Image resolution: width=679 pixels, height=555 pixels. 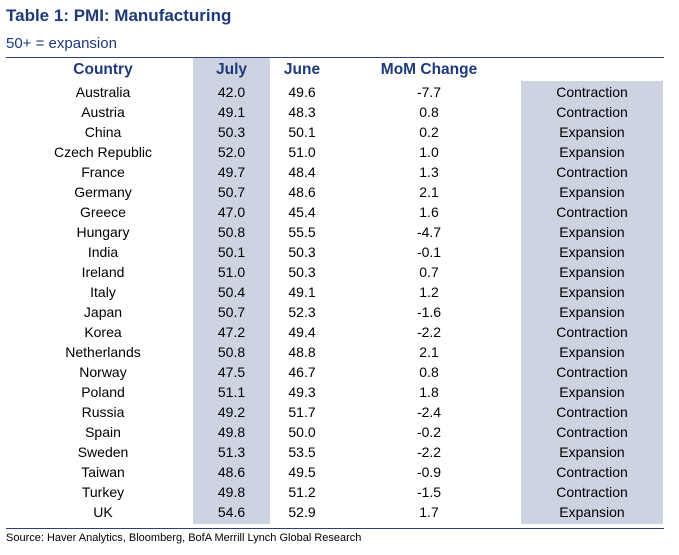 What do you see at coordinates (429, 272) in the screenshot?
I see `mom-change-cell: 0.7` at bounding box center [429, 272].